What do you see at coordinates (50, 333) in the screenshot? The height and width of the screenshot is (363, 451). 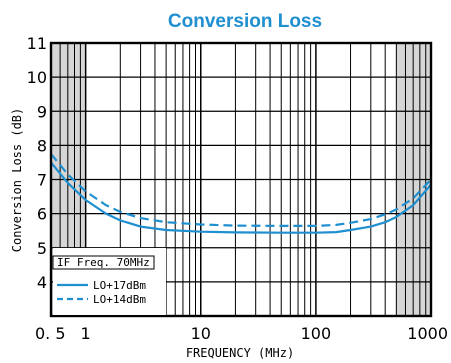 I see `x-tick-label: 0. 5` at bounding box center [50, 333].